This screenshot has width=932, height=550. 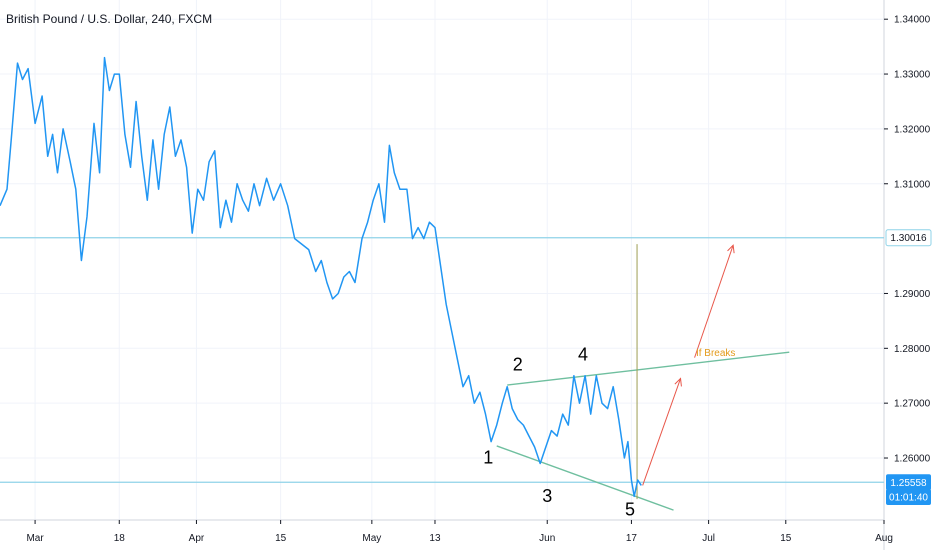 What do you see at coordinates (912, 294) in the screenshot?
I see `y-tick-label: 1.29000` at bounding box center [912, 294].